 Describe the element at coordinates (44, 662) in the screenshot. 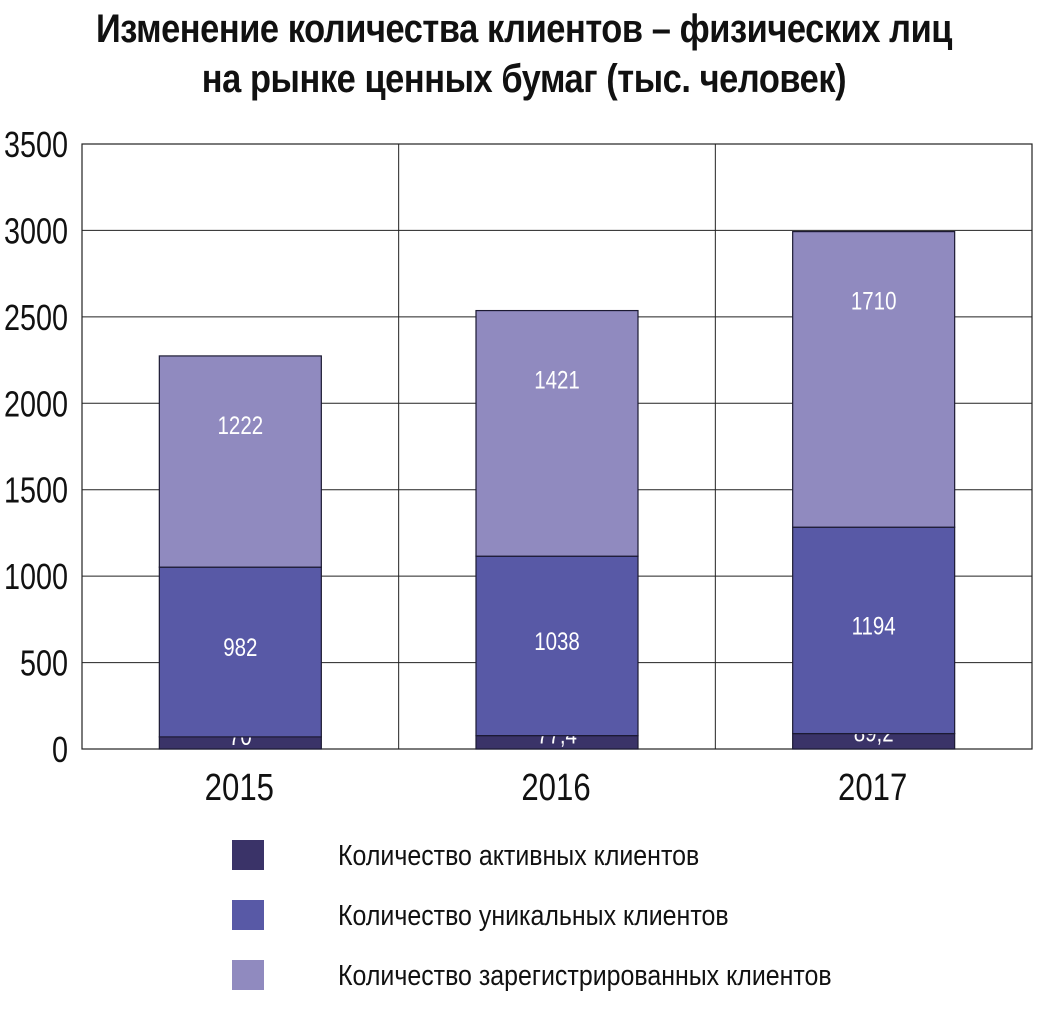

I see `y-tick-label: 500` at that location.